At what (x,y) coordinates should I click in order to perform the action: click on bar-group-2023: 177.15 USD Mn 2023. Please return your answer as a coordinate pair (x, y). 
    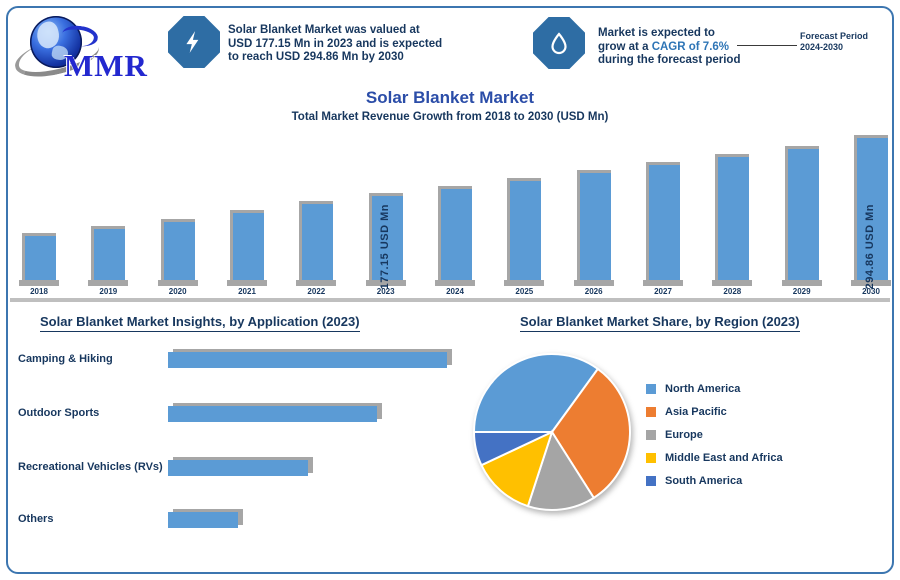
    Looking at the image, I should click on (385, 245).